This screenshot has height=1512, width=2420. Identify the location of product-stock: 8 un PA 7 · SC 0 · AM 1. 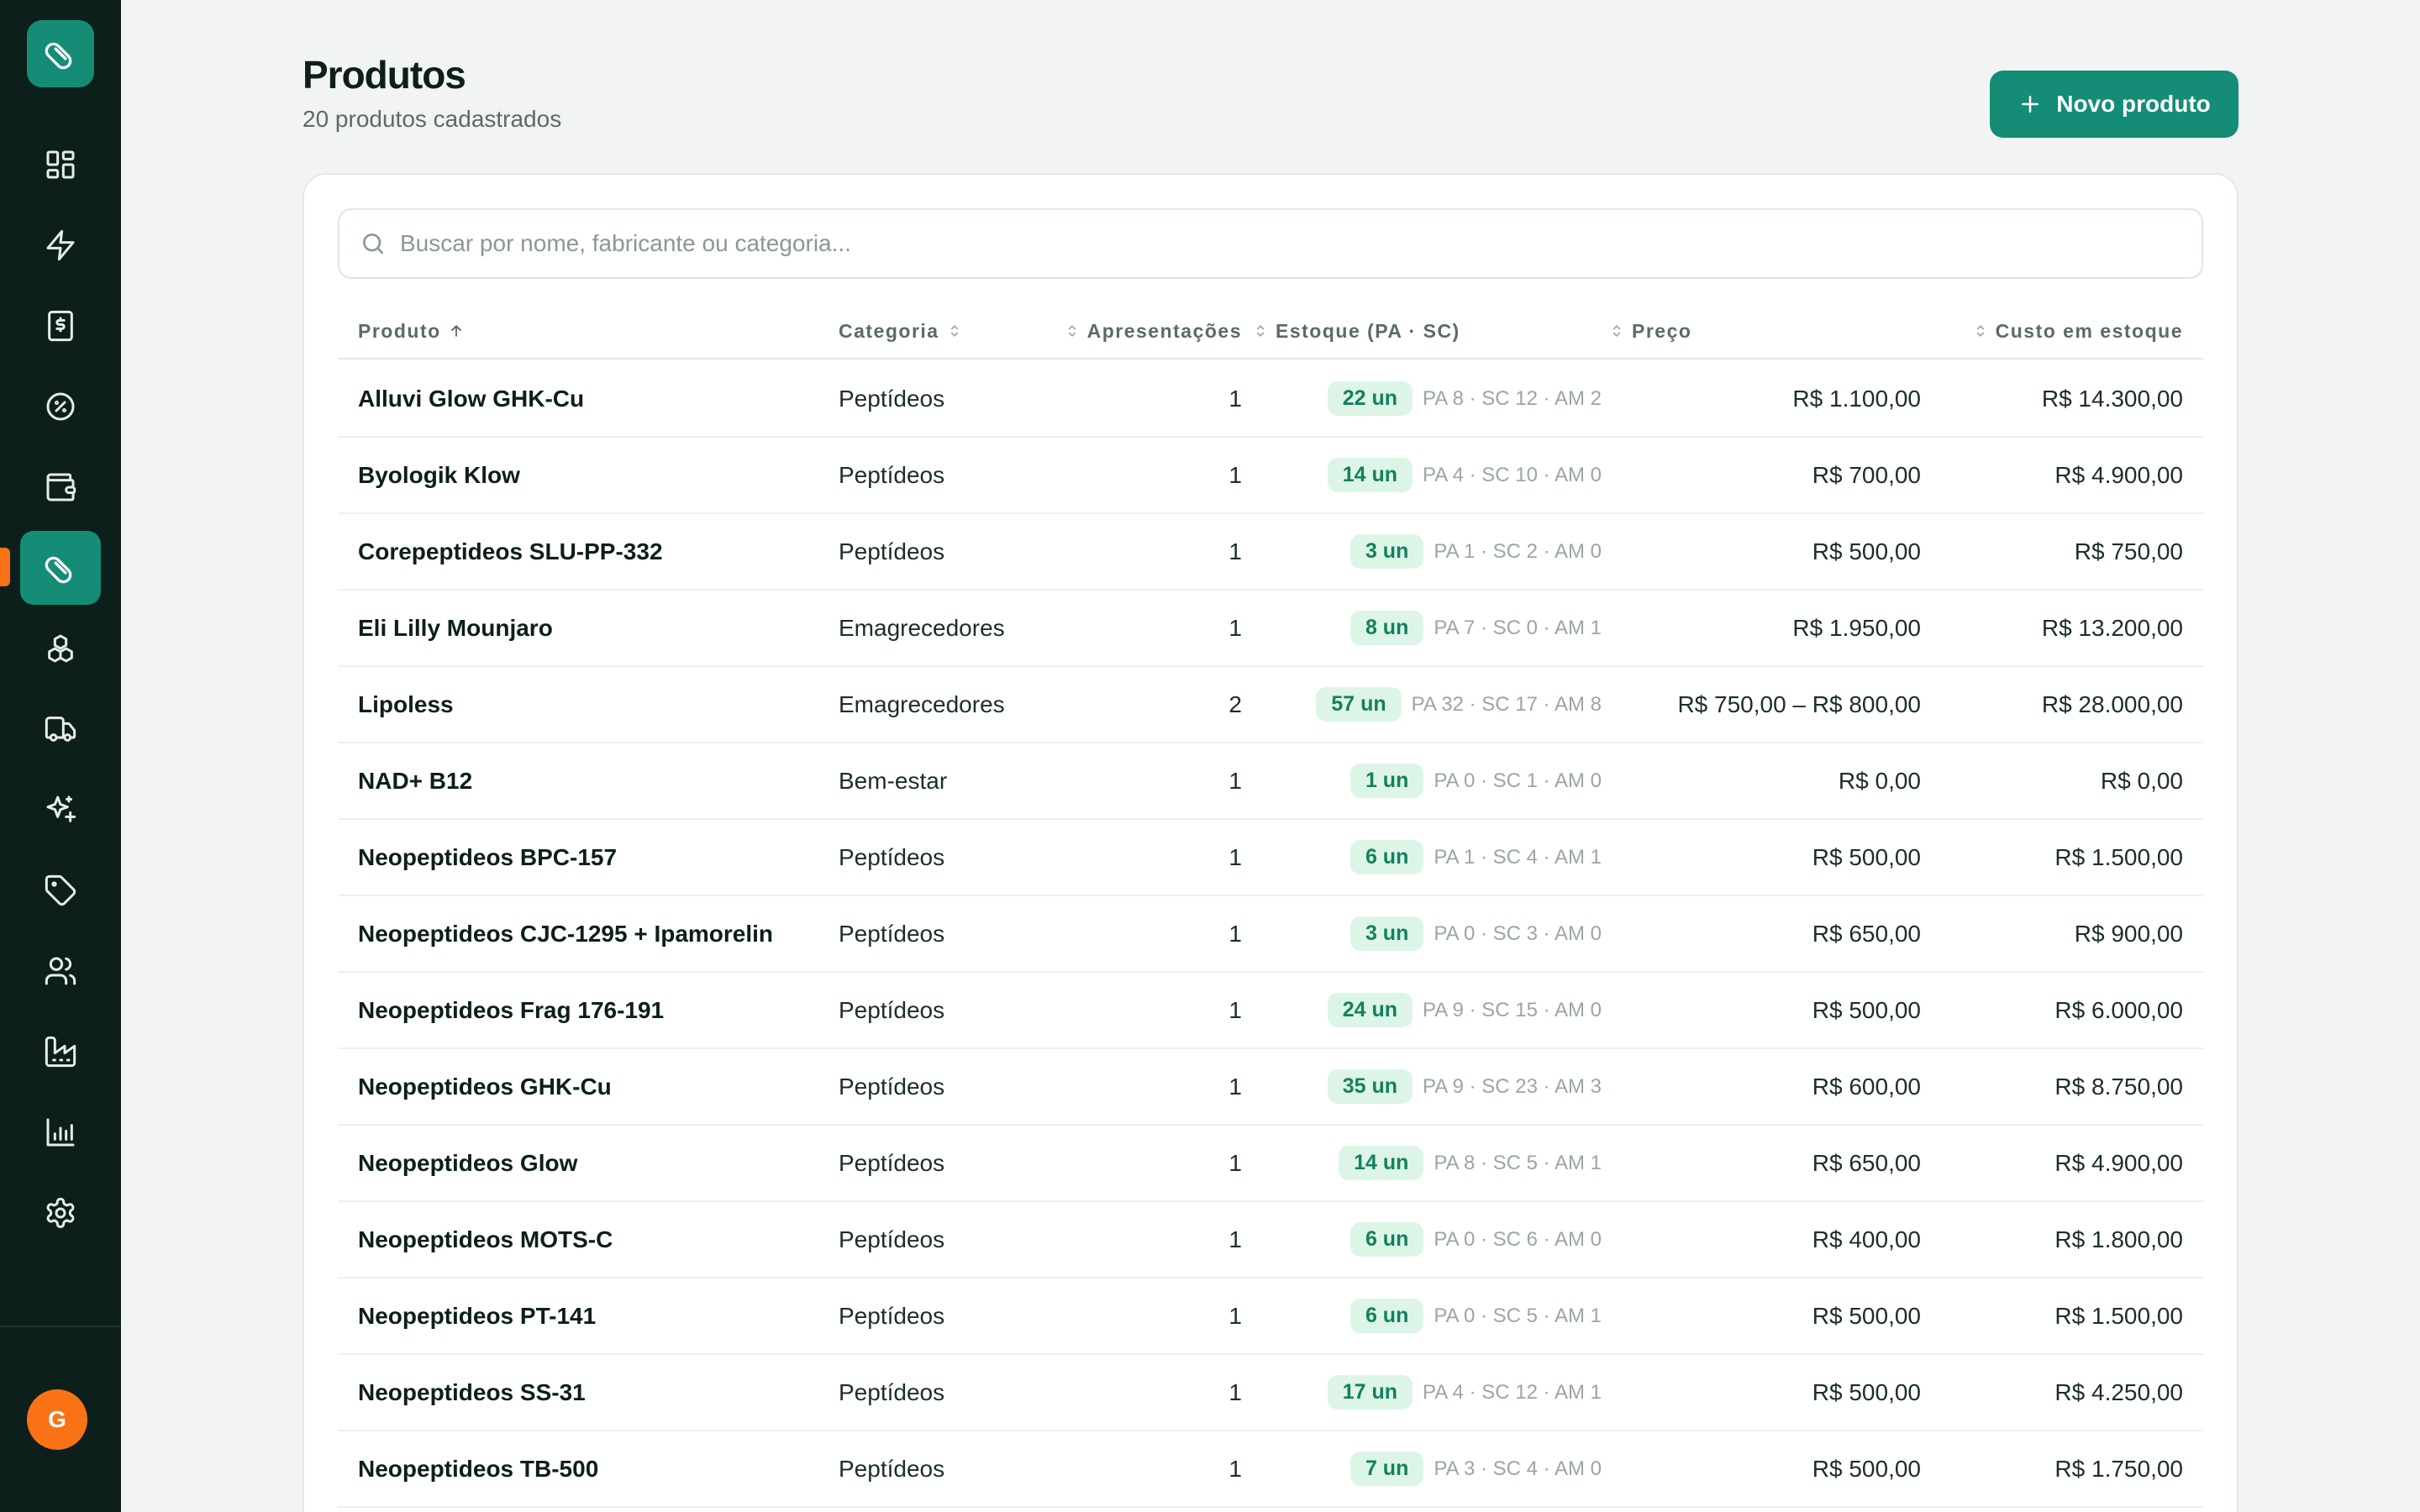
(1475, 628).